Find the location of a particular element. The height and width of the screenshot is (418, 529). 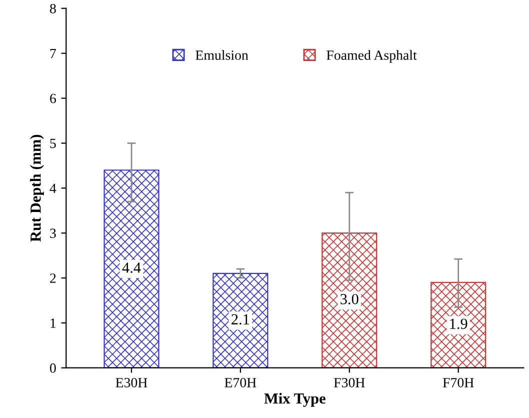

data-label: 3.0 is located at coordinates (349, 299).